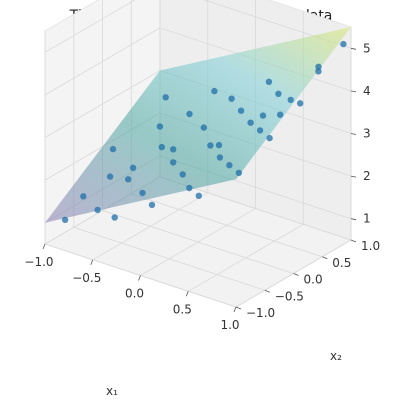 The image size is (402, 419). What do you see at coordinates (341, 263) in the screenshot?
I see `y-tick-label: 0.5` at bounding box center [341, 263].